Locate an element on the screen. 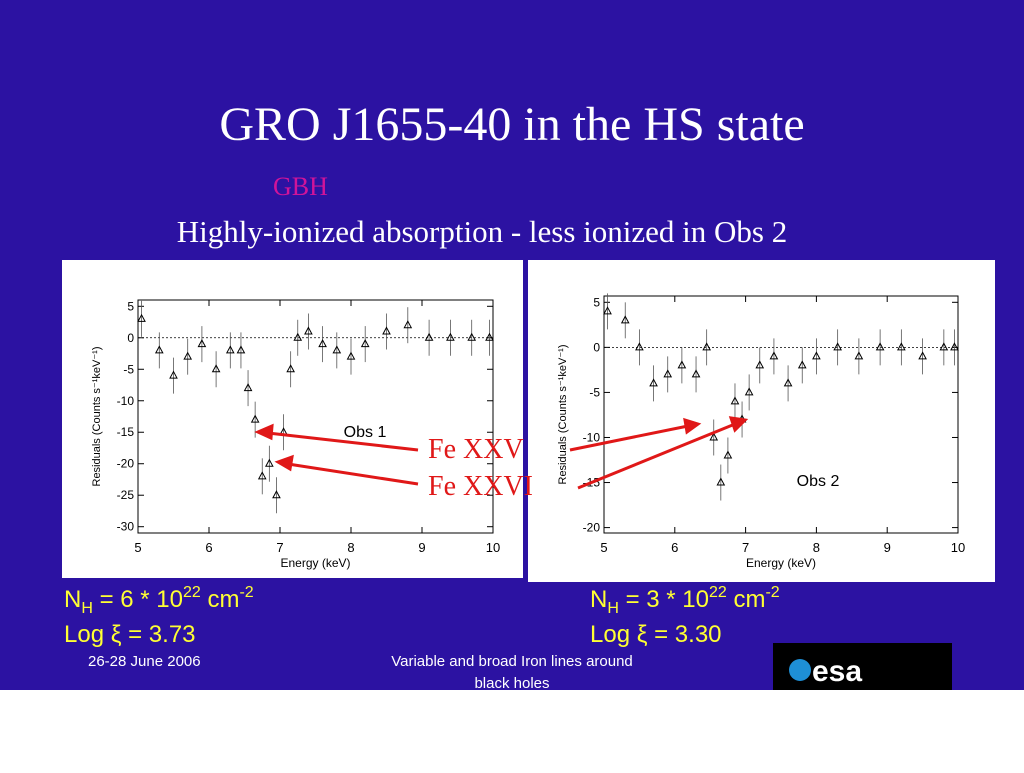  y-tick-label: -5 is located at coordinates (594, 392).